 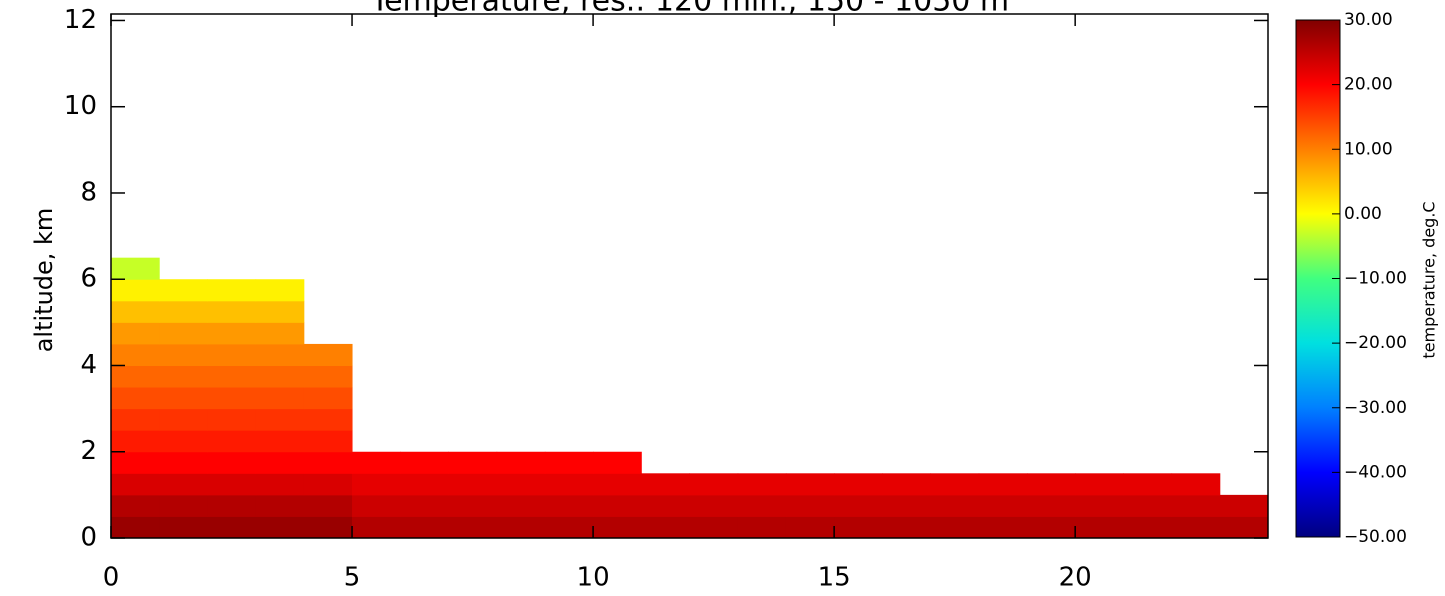 I want to click on colorbar-tick-label: 30.00, so click(x=1368, y=20).